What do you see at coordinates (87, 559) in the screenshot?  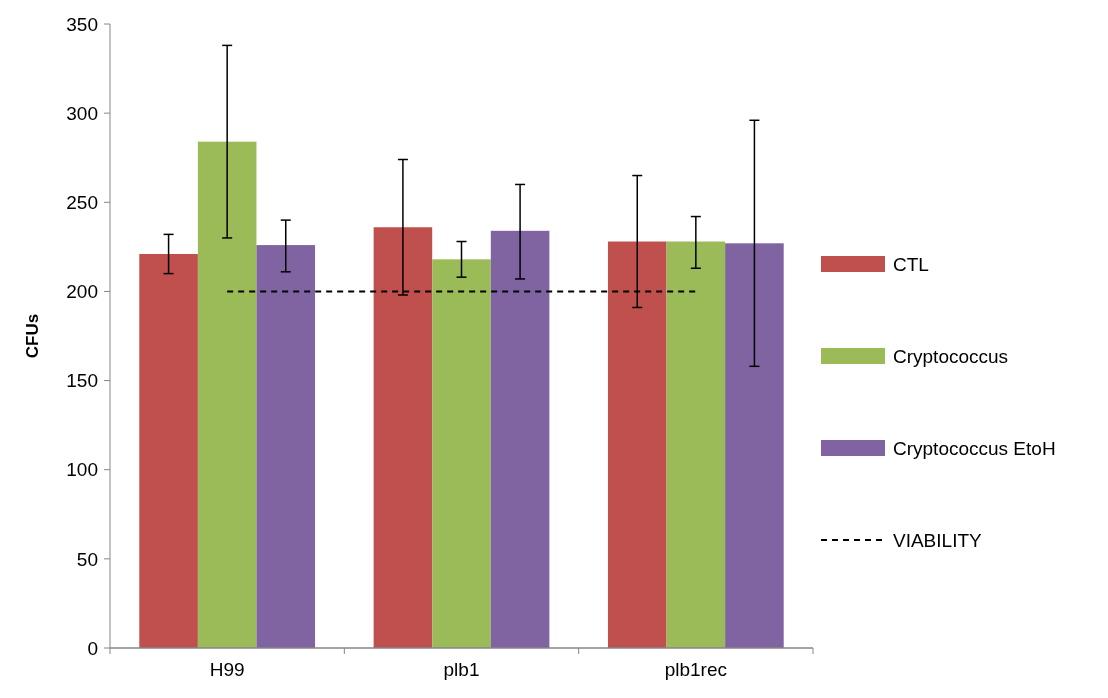 I see `y-tick-label: 50` at bounding box center [87, 559].